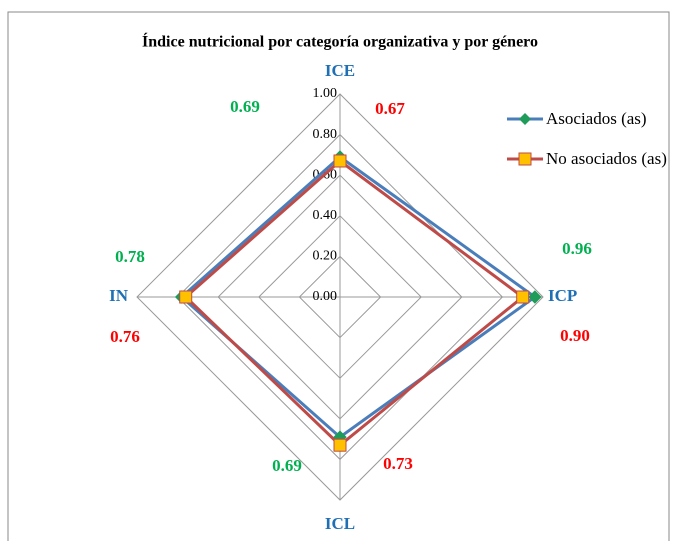  I want to click on axis-label: ICE, so click(340, 70).